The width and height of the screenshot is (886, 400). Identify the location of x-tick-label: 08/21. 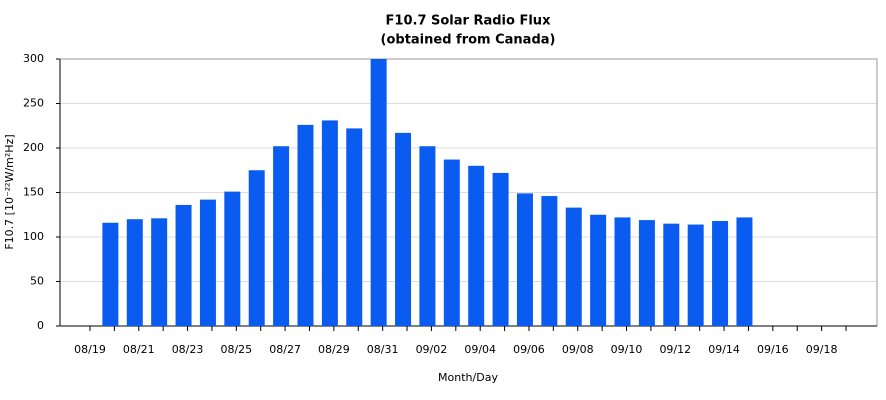
(139, 349).